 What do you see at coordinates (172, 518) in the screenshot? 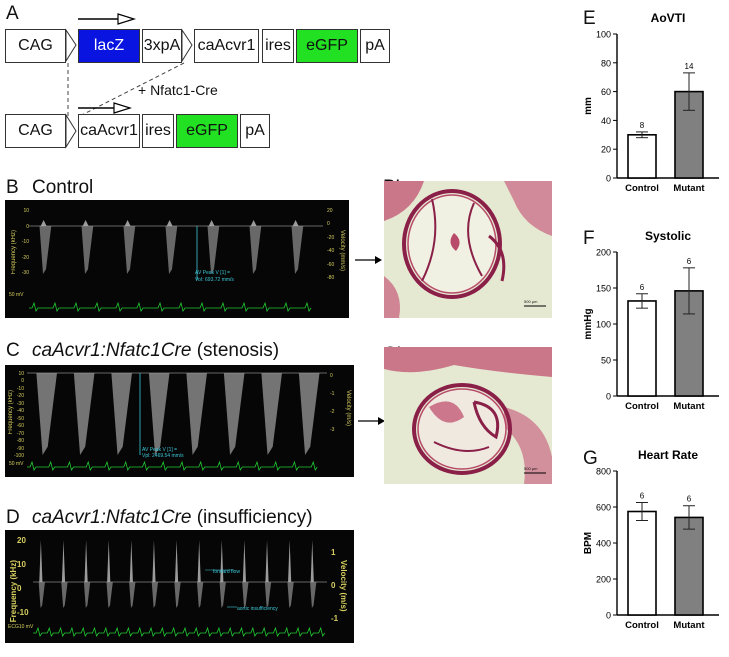
I see `title-insufficiency: caAcvr1:Nfatc1Cre (insufficiency)` at bounding box center [172, 518].